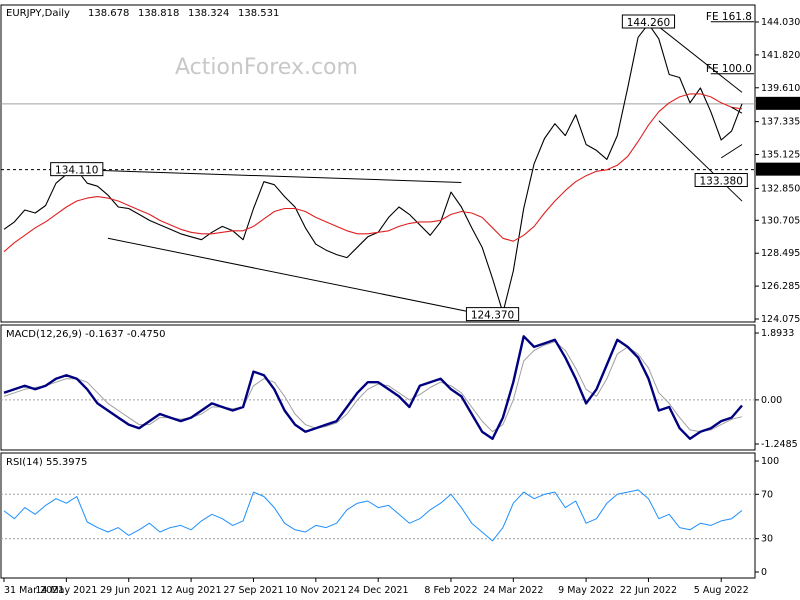 Image resolution: width=800 pixels, height=600 pixels. I want to click on rsi-ytick-label-1: 70, so click(767, 494).